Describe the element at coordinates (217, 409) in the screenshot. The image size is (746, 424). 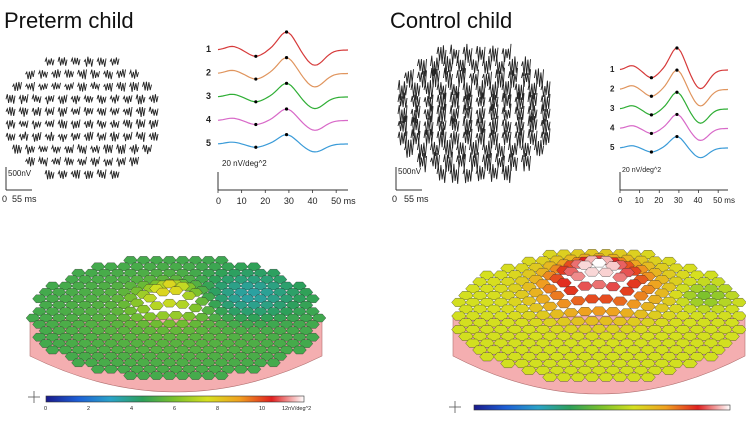
I see `colorbar-tick-label: 8` at that location.